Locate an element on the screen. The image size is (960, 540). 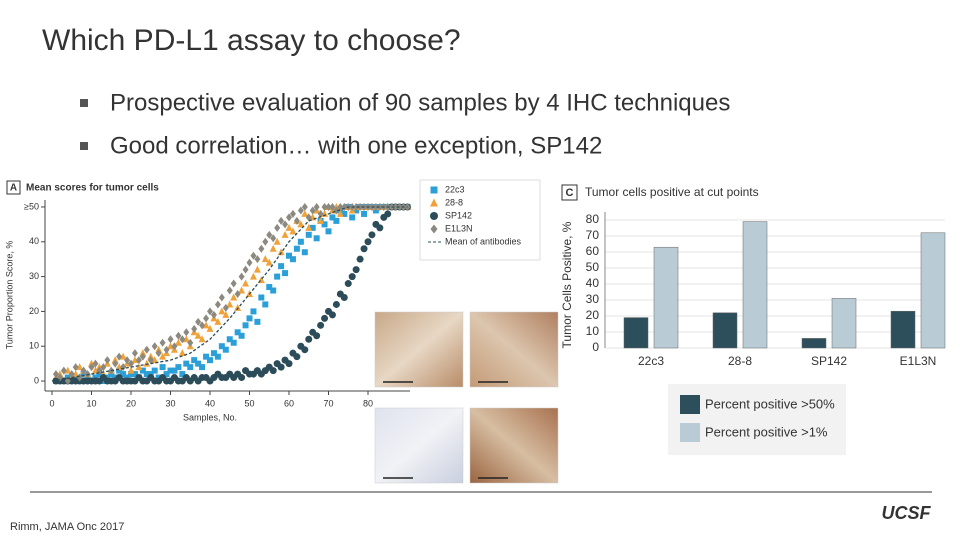
x-tick-label: 50 is located at coordinates (249, 403).